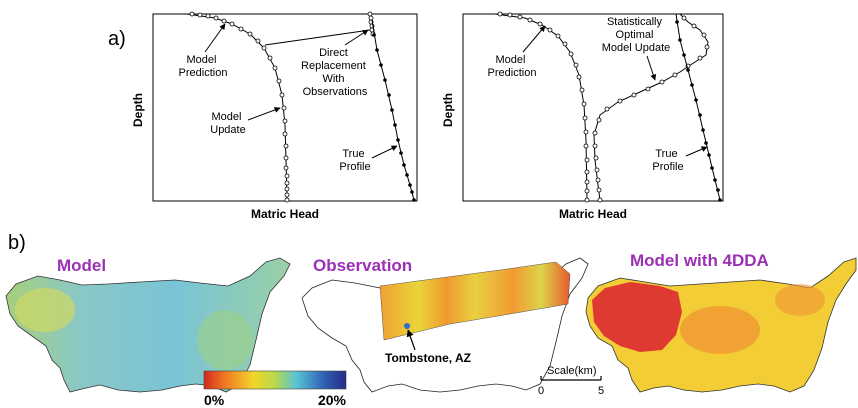 Image resolution: width=858 pixels, height=408 pixels. Describe the element at coordinates (317, 37) in the screenshot. I see `left-replacement-line` at that location.